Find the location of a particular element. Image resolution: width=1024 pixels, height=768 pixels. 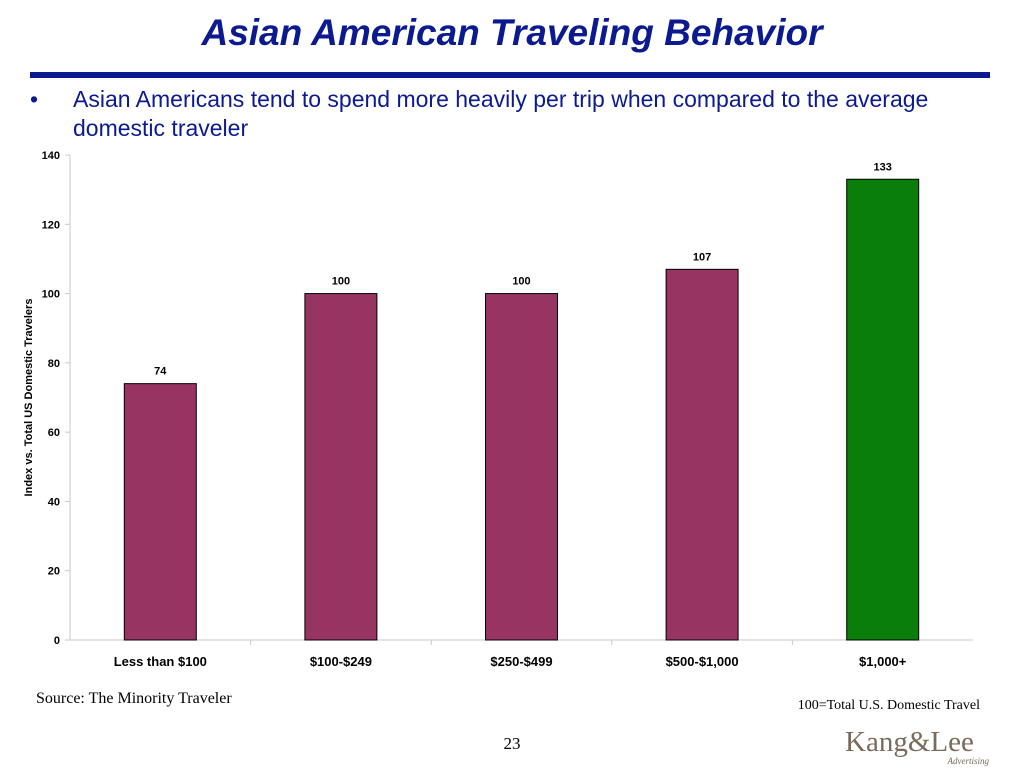

kang-lee-logo: Kang&Lee Advertising is located at coordinates (920, 746).